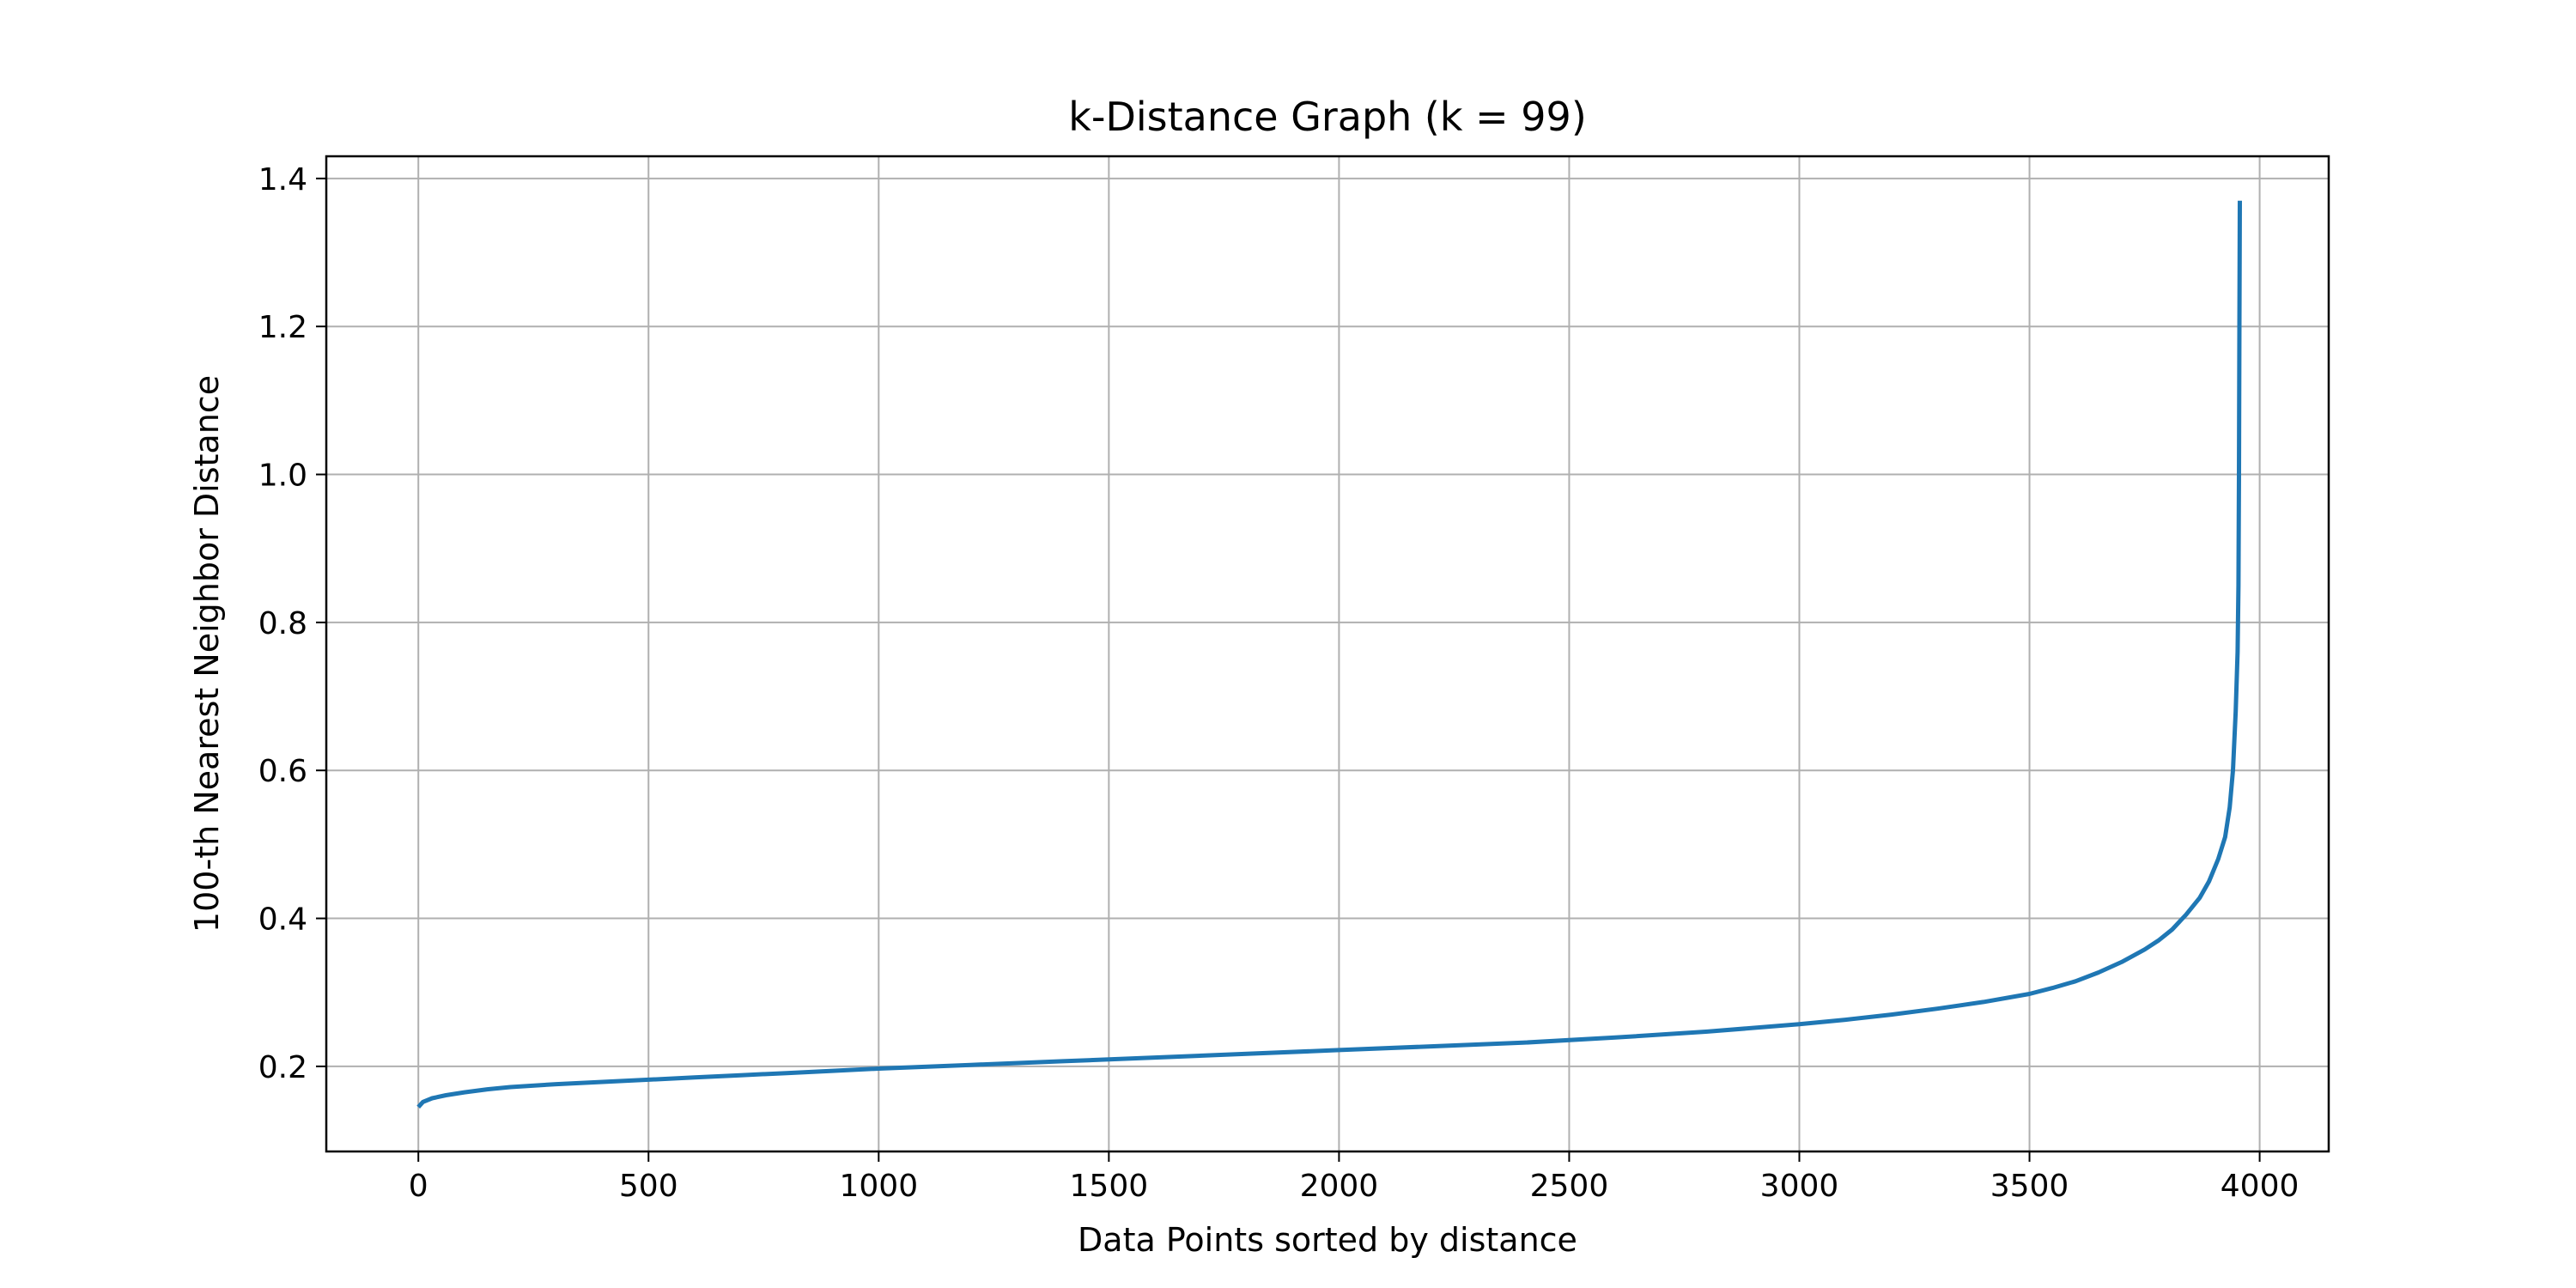  I want to click on y-axis-label: 100-th Nearest Neighbor Distance, so click(207, 654).